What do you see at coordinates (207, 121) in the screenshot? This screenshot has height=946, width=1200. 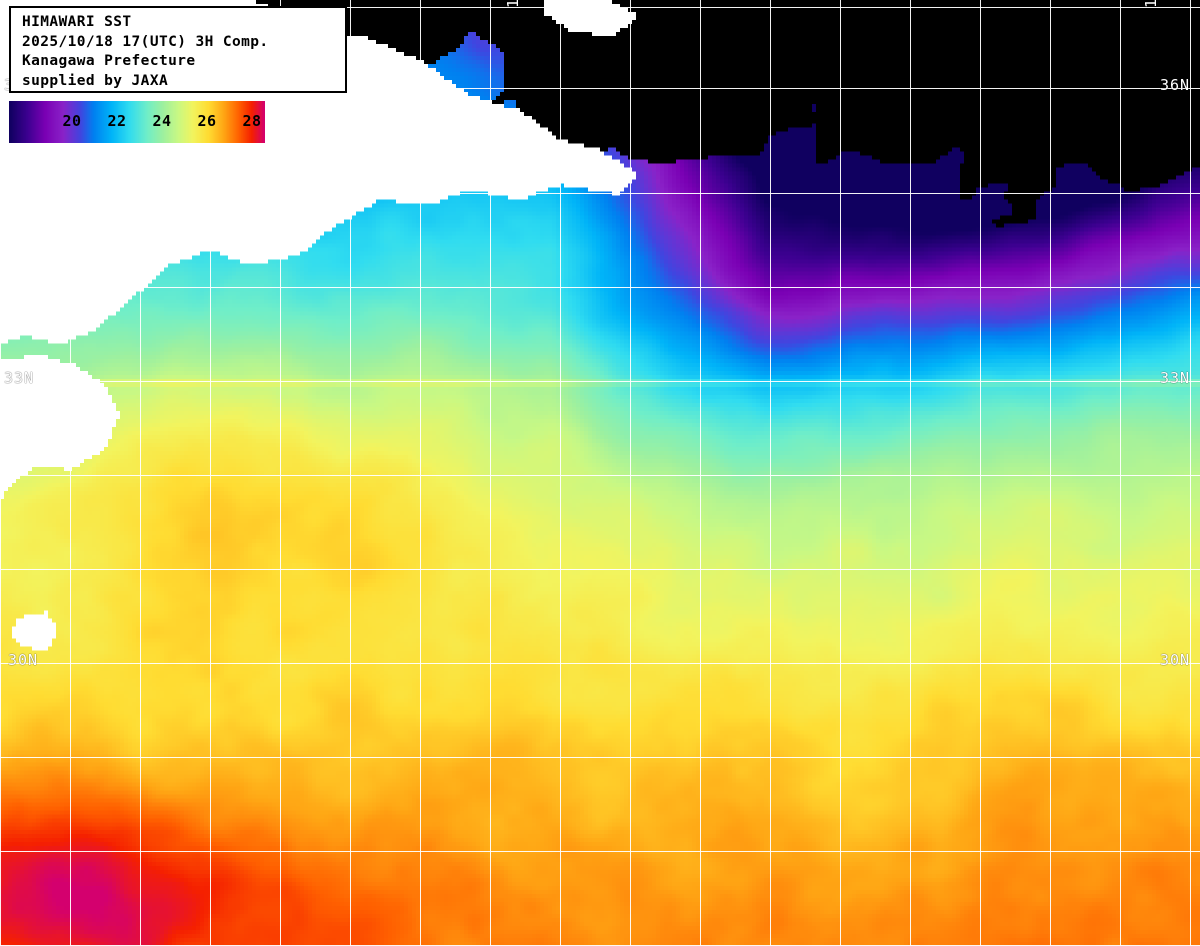 I see `colorbar-tick-26: 26` at bounding box center [207, 121].